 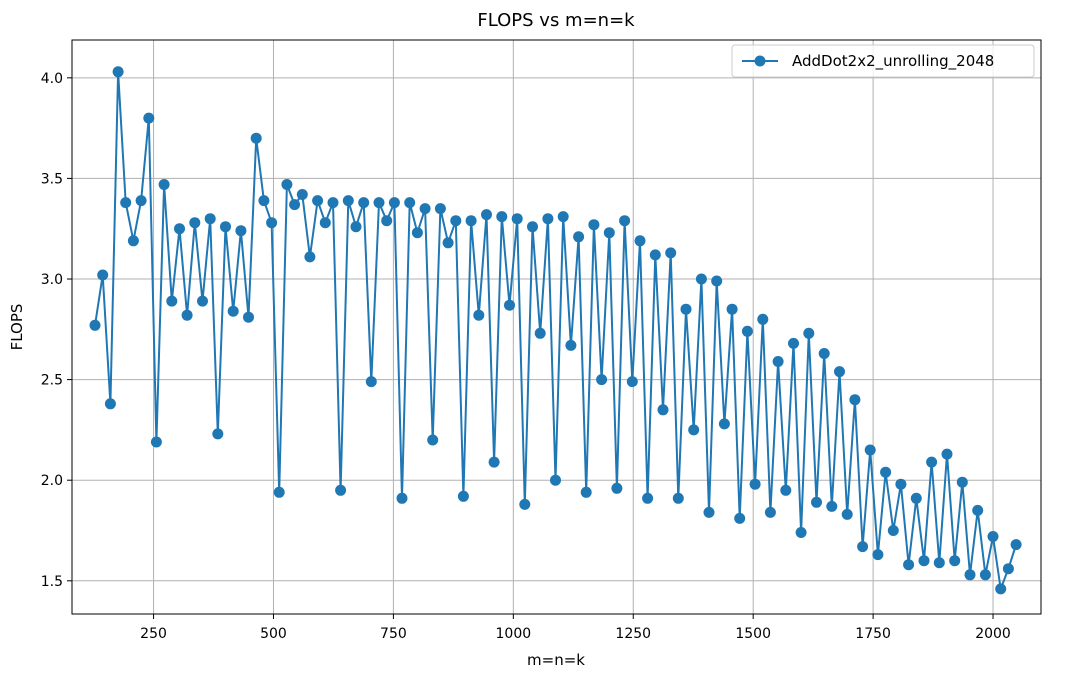 I want to click on legend: AddDot2x2_unrolling_2048, so click(x=883, y=61).